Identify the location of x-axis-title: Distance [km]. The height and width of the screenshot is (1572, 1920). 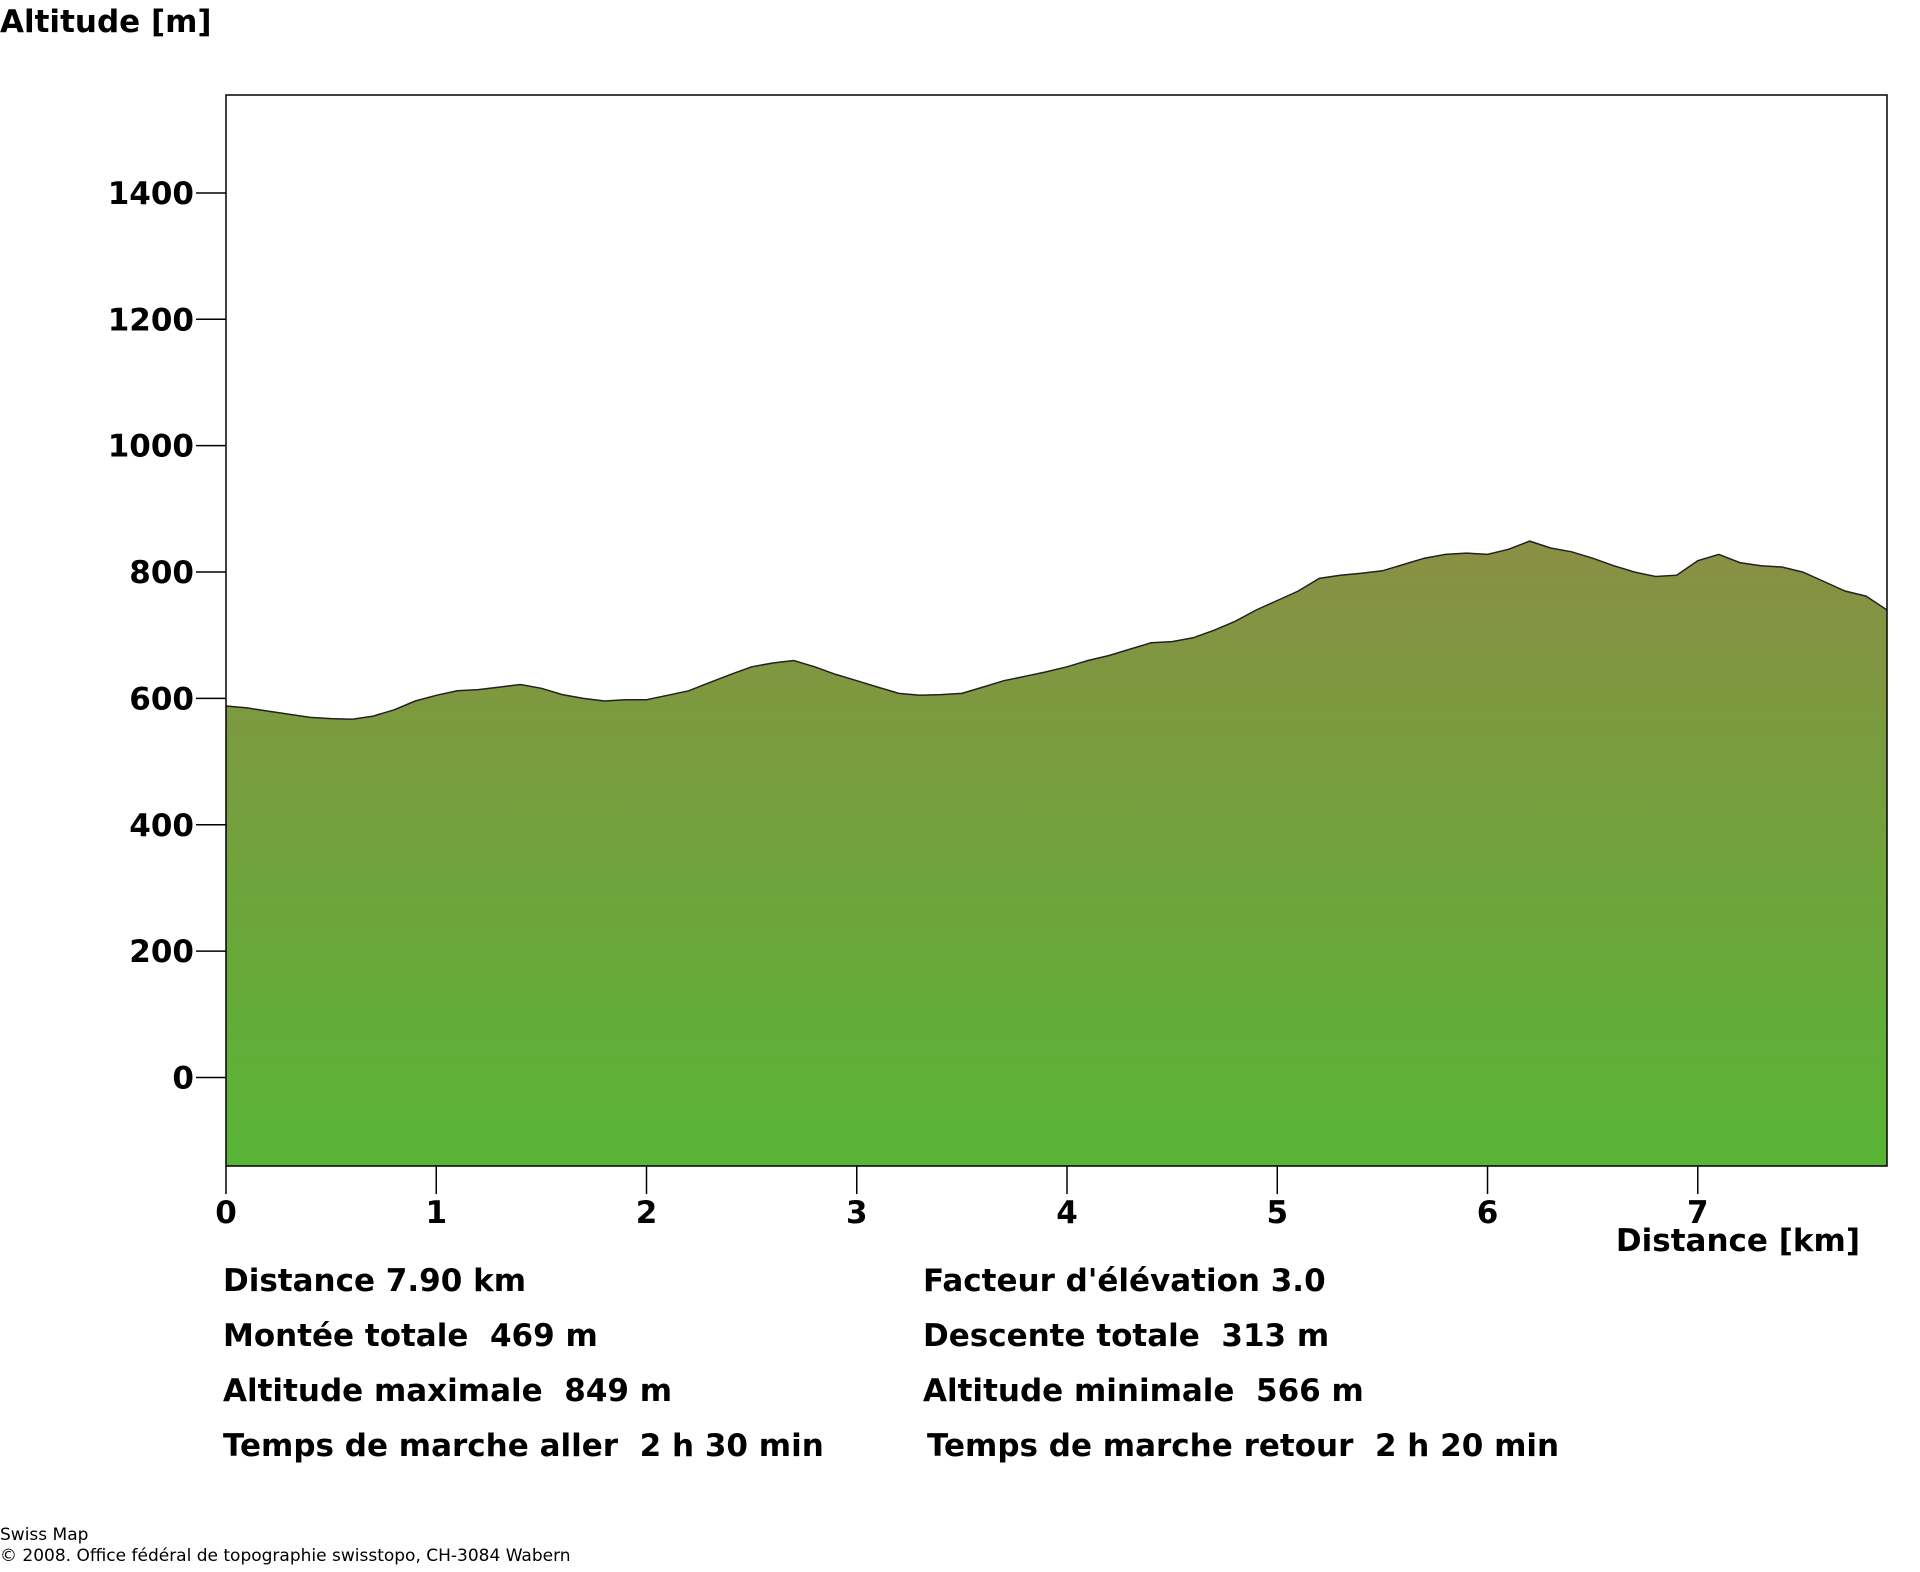
(1737, 1241).